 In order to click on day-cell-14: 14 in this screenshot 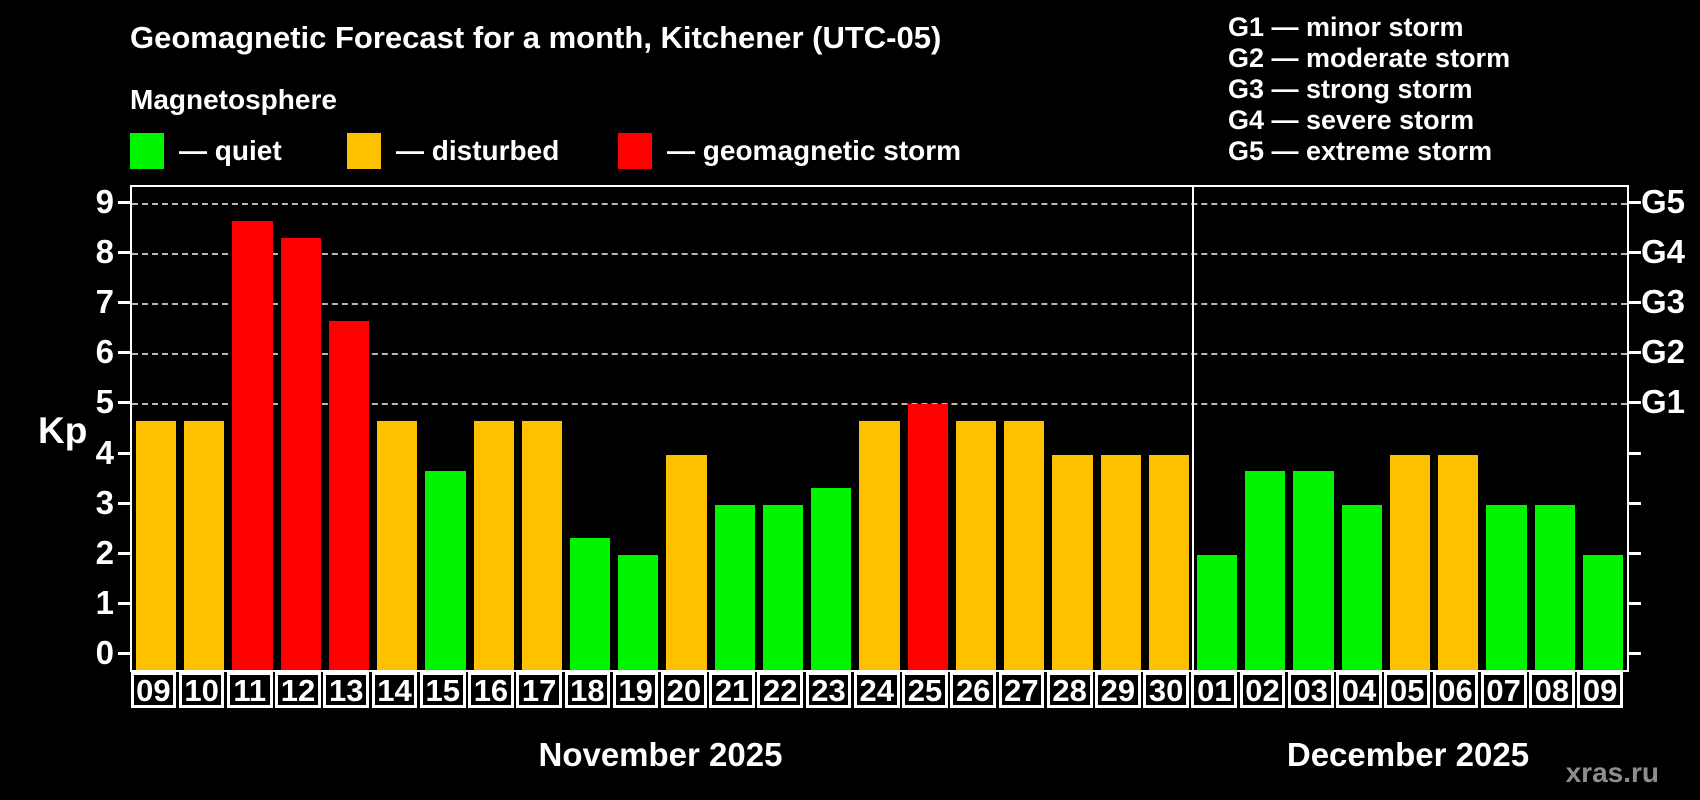, I will do `click(394, 690)`.